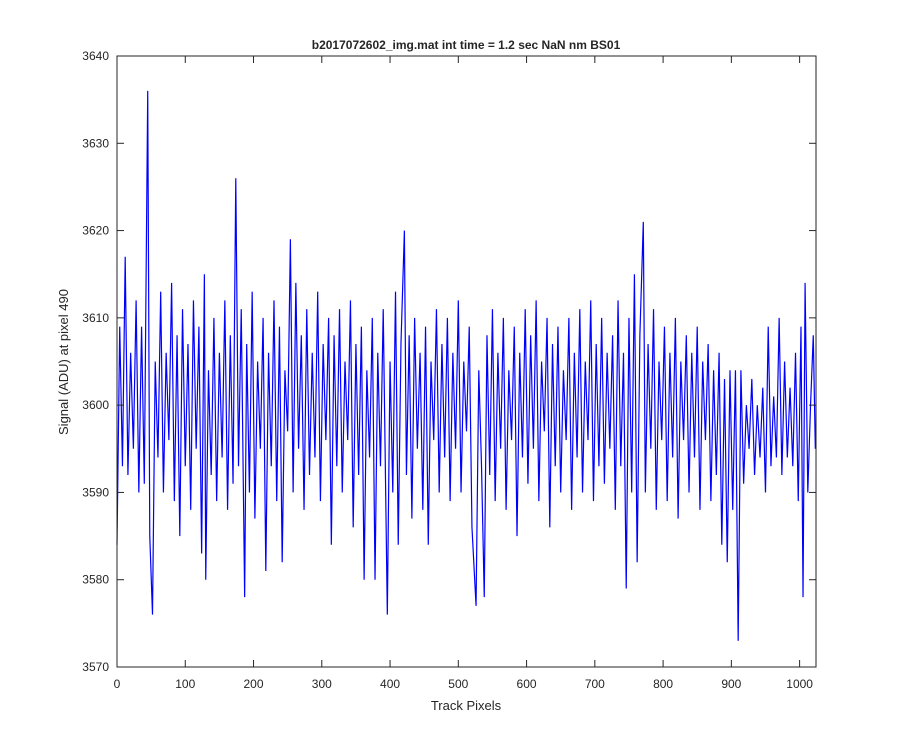  I want to click on y-tick-label: 3600, so click(95, 405).